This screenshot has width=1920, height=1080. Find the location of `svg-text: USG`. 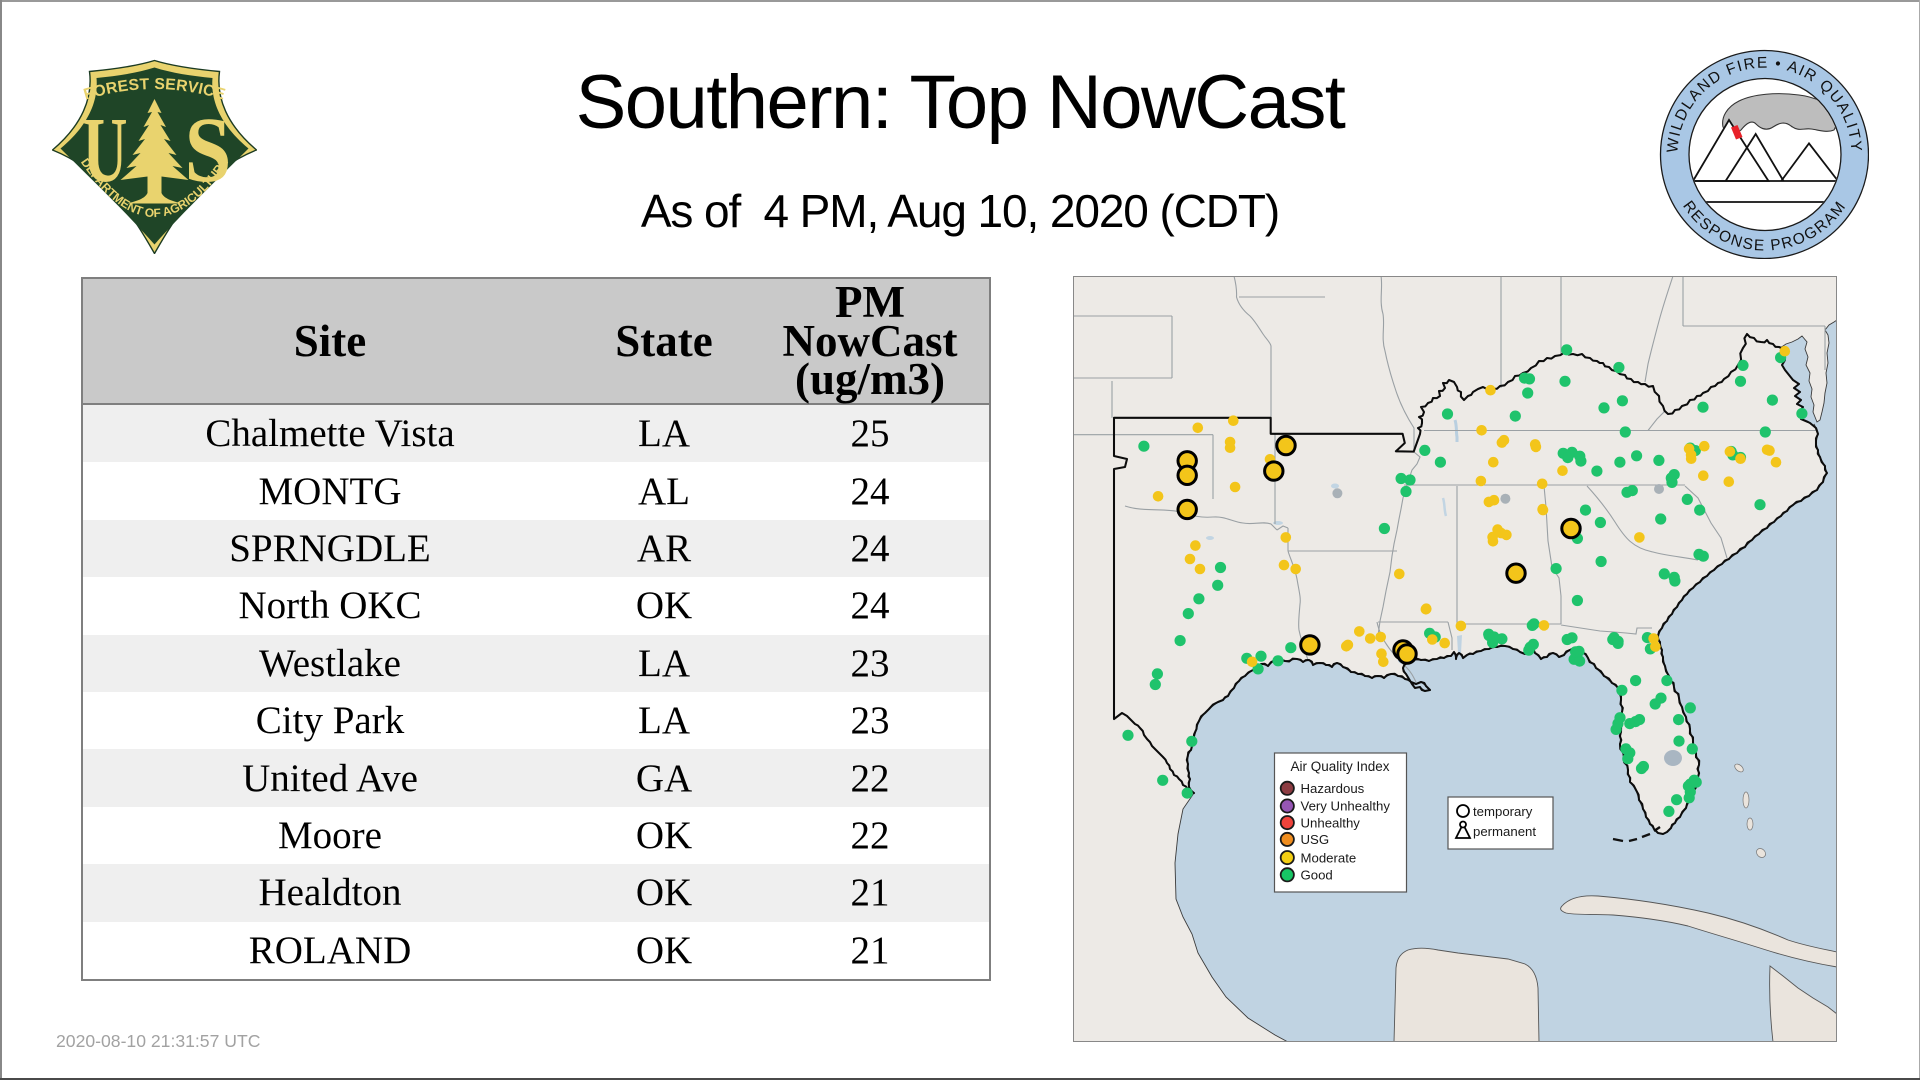

svg-text: USG is located at coordinates (1315, 839).